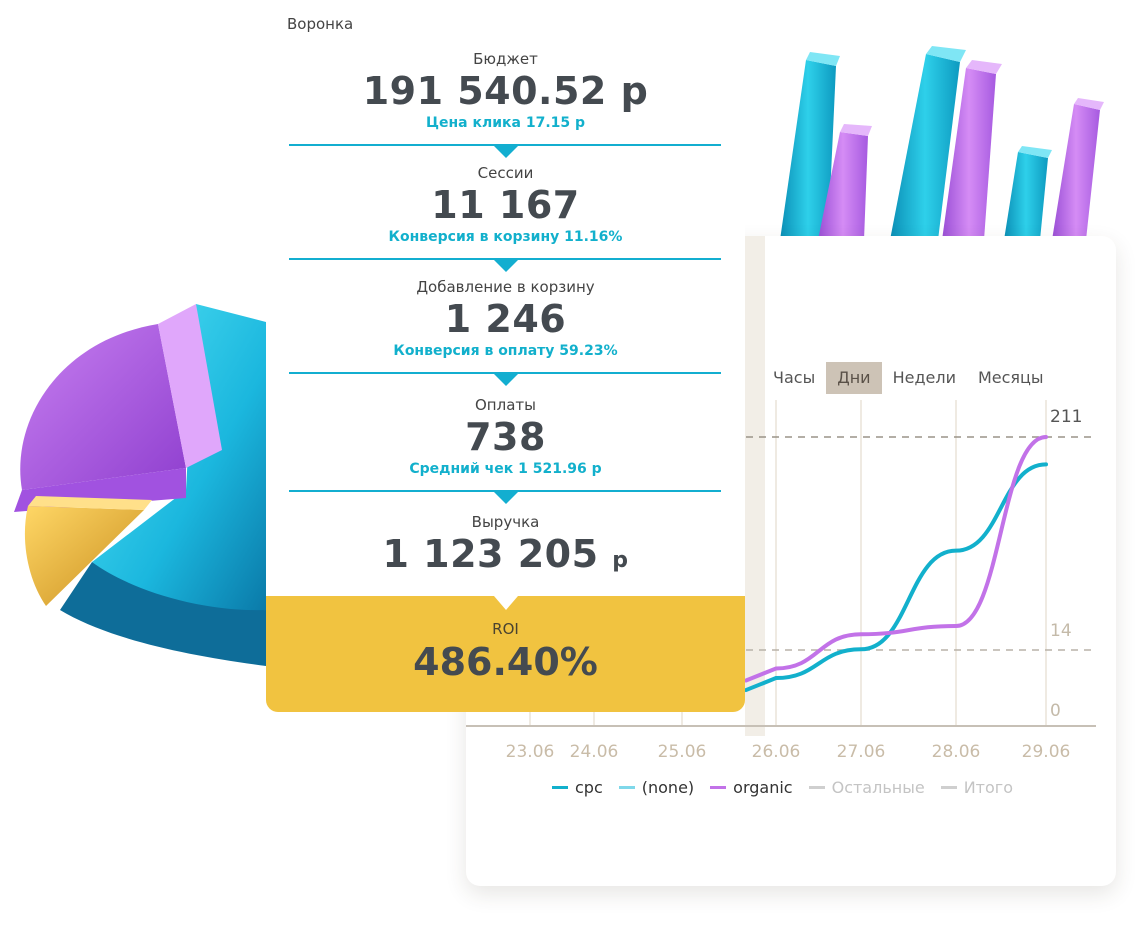 This screenshot has height=926, width=1137. What do you see at coordinates (505, 237) in the screenshot?
I see `stage-metric: Конверсия в корзину 11.16%` at bounding box center [505, 237].